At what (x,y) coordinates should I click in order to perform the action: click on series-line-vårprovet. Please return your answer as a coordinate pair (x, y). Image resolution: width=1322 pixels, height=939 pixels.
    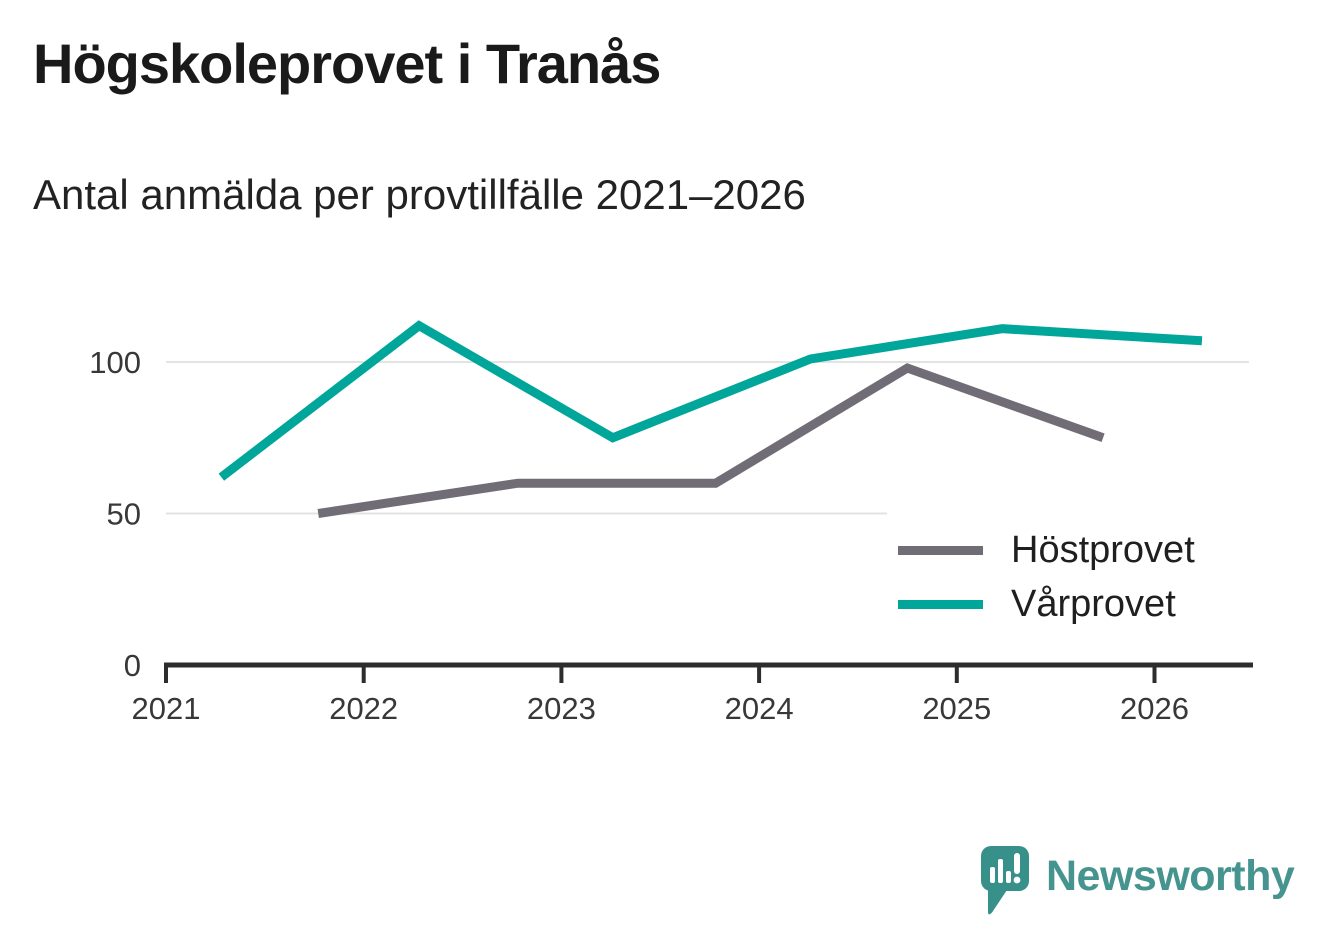
    Looking at the image, I should click on (710, 400).